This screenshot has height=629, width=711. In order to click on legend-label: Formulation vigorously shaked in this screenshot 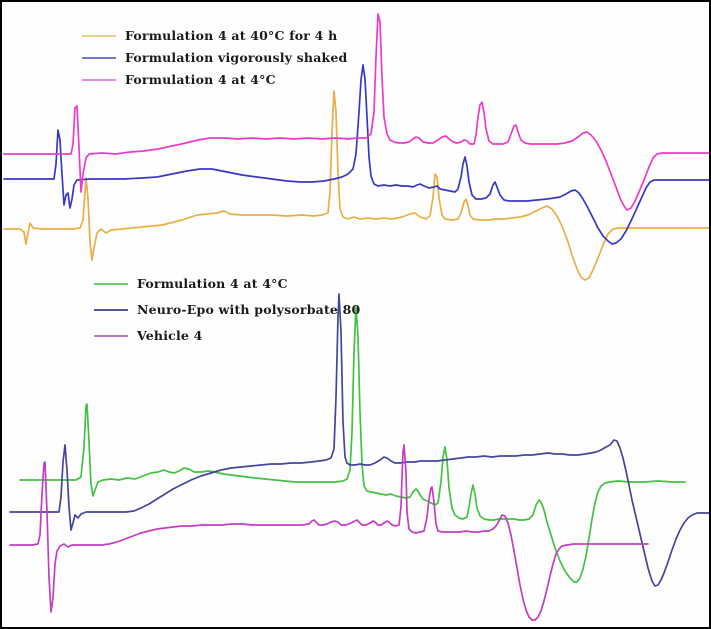, I will do `click(236, 57)`.